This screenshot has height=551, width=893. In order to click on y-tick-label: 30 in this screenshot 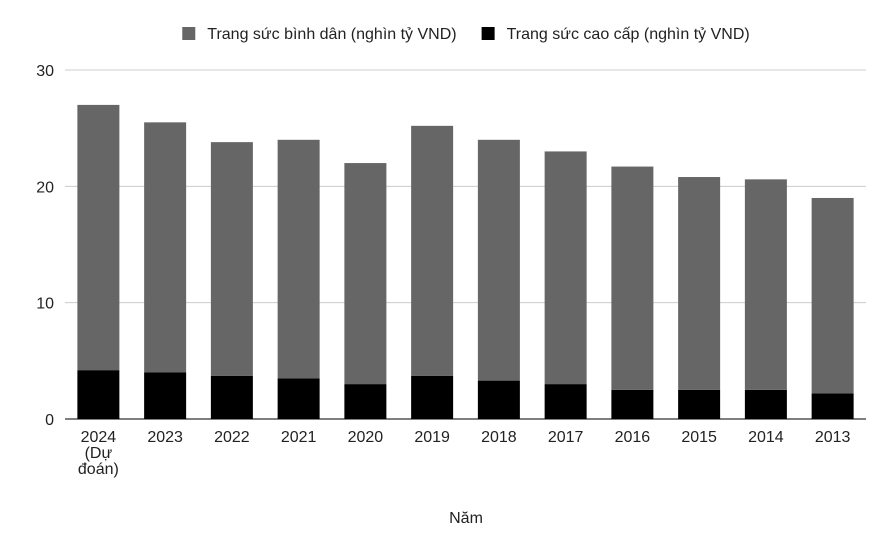, I will do `click(45, 71)`.